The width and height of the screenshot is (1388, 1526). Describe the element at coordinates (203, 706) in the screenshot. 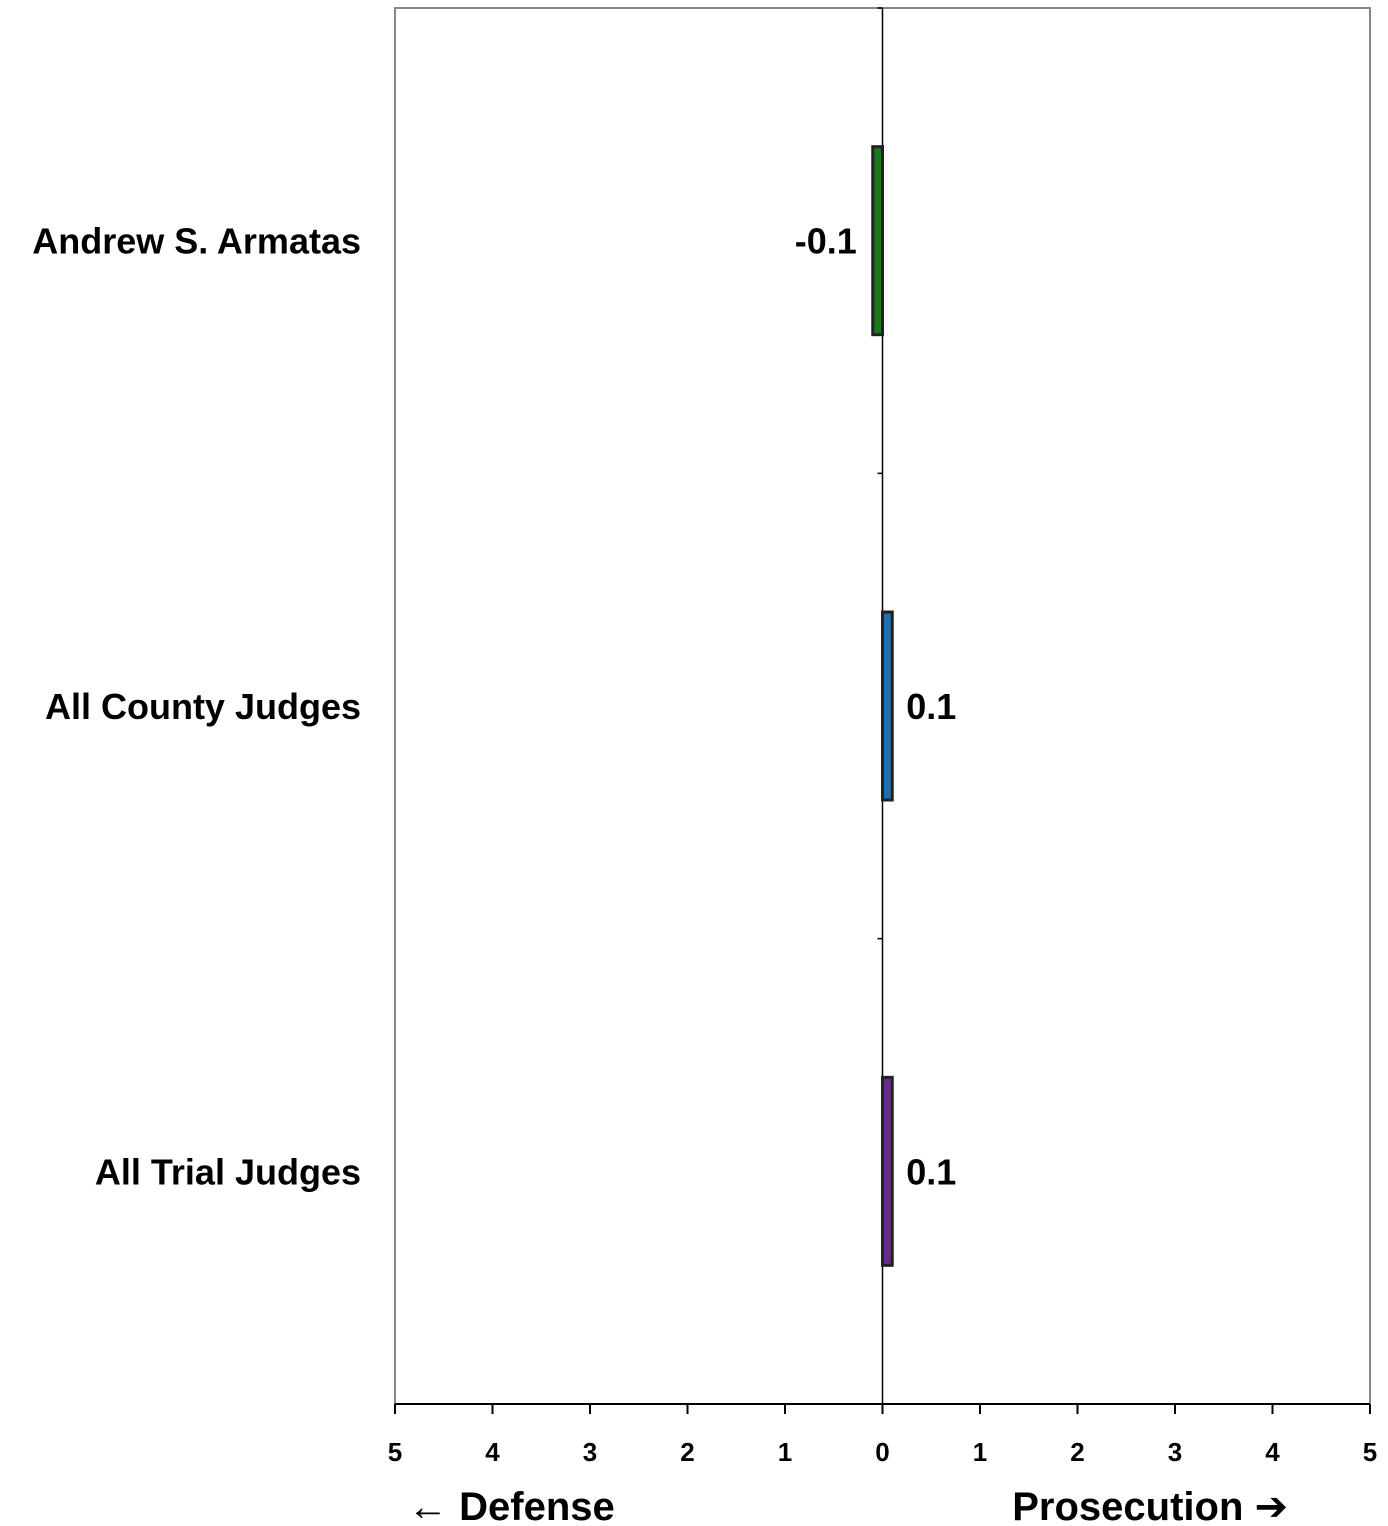

I see `category-label: All County Judges` at that location.